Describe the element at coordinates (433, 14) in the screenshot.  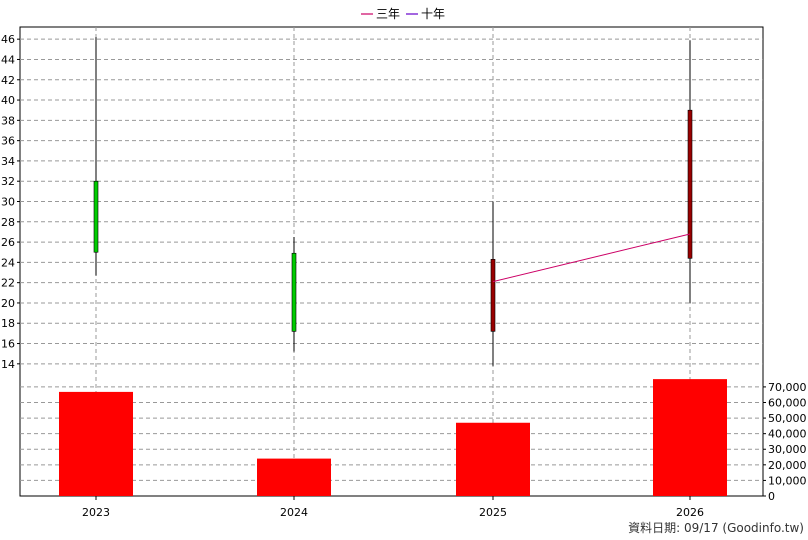
I see `legend-label-十年: 十年` at that location.